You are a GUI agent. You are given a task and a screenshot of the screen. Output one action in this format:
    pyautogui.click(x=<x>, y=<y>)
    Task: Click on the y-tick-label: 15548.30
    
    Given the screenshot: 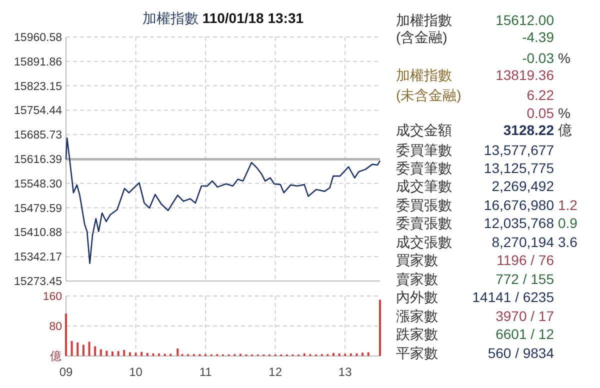 What is the action you would take?
    pyautogui.click(x=38, y=184)
    